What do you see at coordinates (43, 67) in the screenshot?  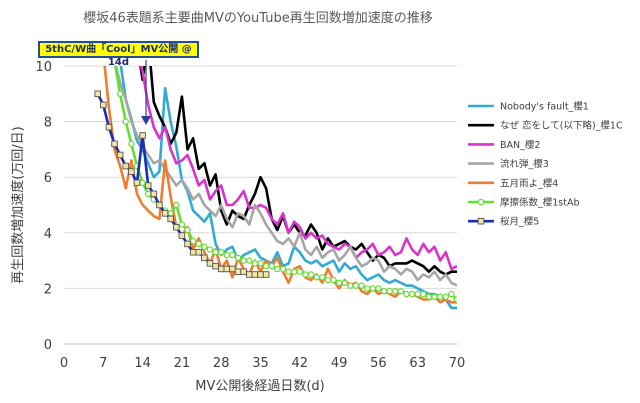 I see `y-tick-label: 10` at bounding box center [43, 67].